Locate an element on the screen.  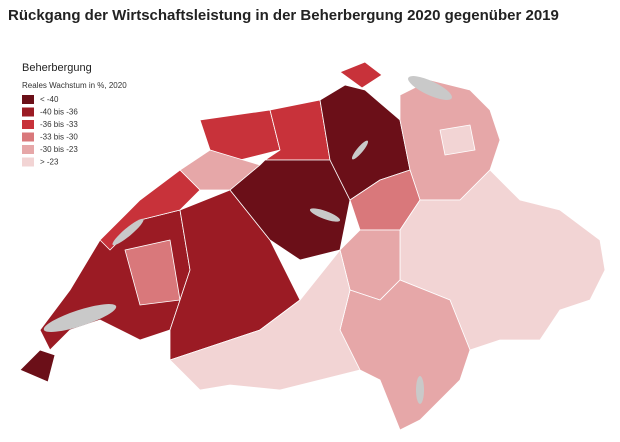
legend-title: Beherbergung is located at coordinates (57, 68).